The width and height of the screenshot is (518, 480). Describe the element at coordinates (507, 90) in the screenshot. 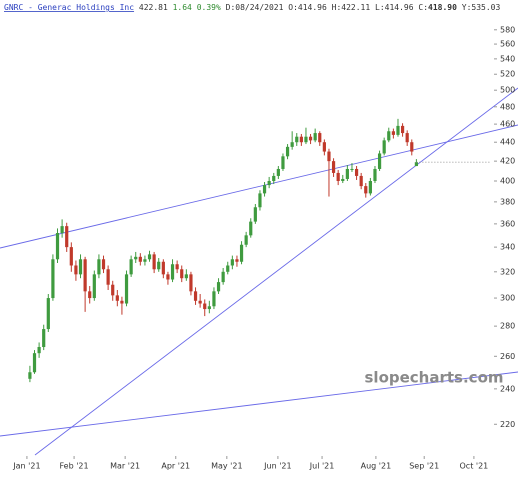

I see `y-tick-label: 500` at that location.